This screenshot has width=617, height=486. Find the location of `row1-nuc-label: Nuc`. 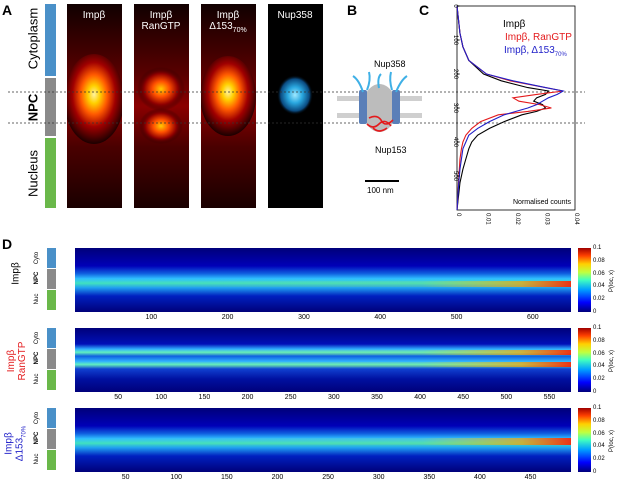

row1-nuc-label: Nuc is located at coordinates (37, 379).